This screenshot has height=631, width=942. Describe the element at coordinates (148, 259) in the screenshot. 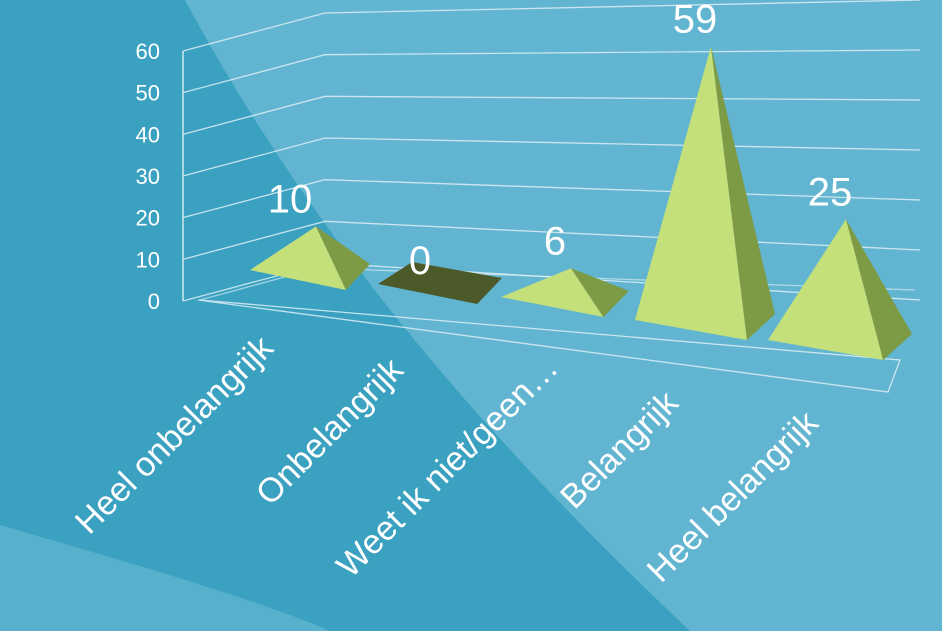

I see `y-tick-label: 10` at that location.